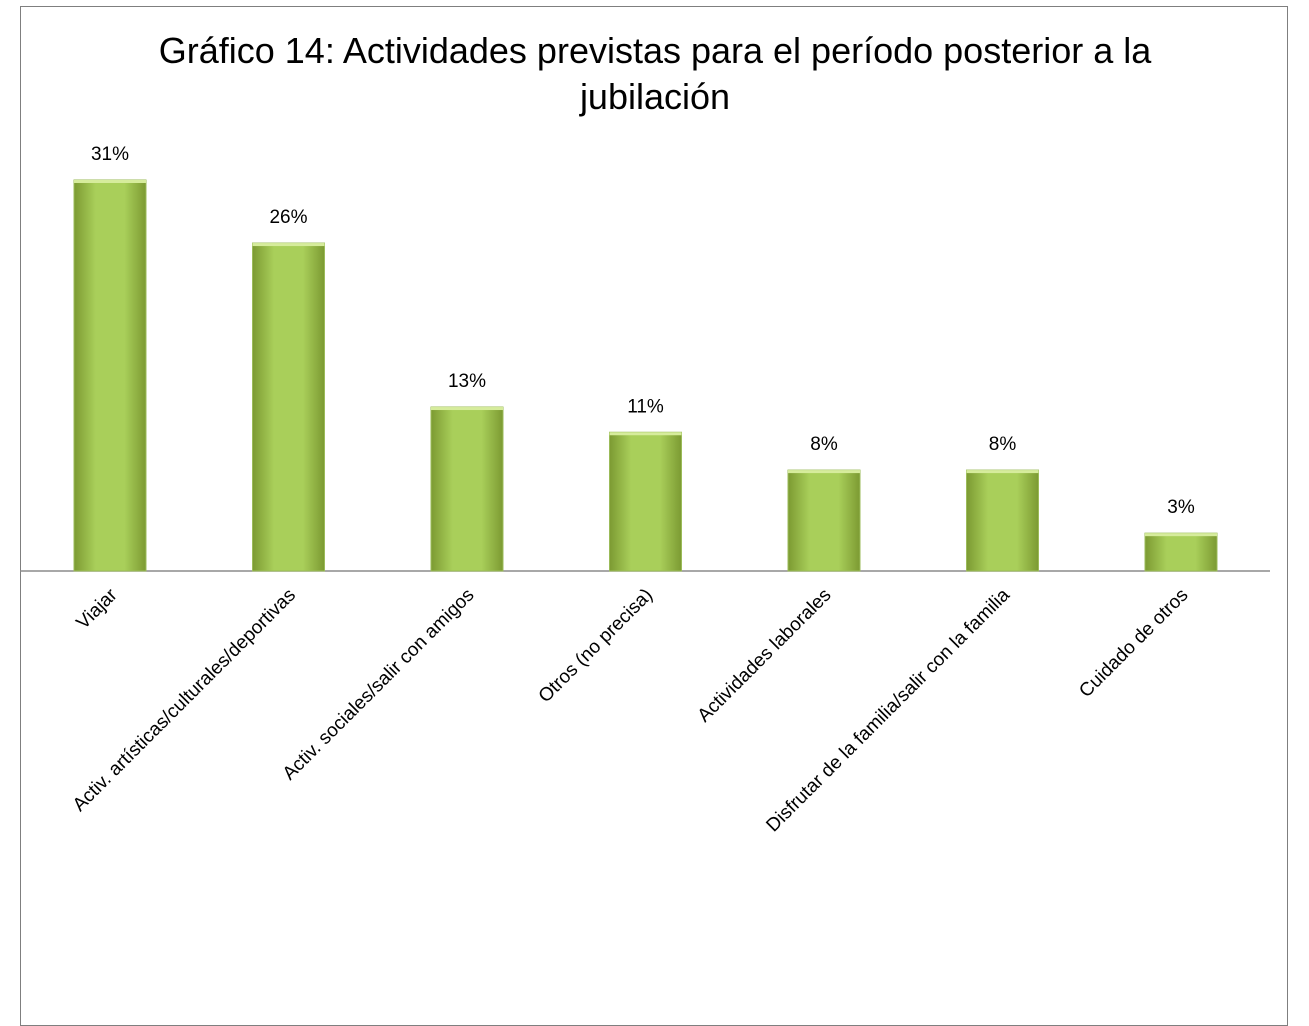 The image size is (1309, 1026). I want to click on data-label: 3%, so click(1181, 507).